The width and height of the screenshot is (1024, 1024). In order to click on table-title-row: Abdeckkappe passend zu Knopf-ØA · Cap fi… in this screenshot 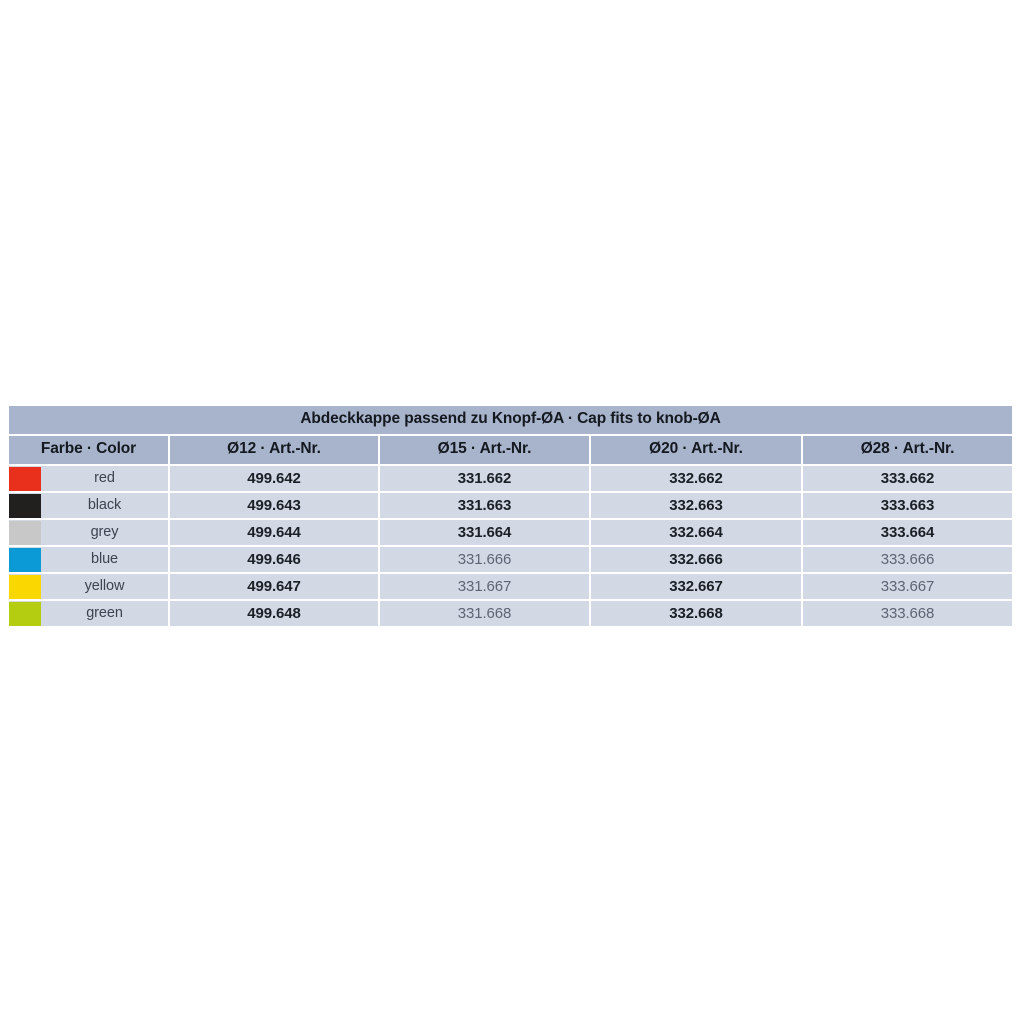, I will do `click(511, 421)`.